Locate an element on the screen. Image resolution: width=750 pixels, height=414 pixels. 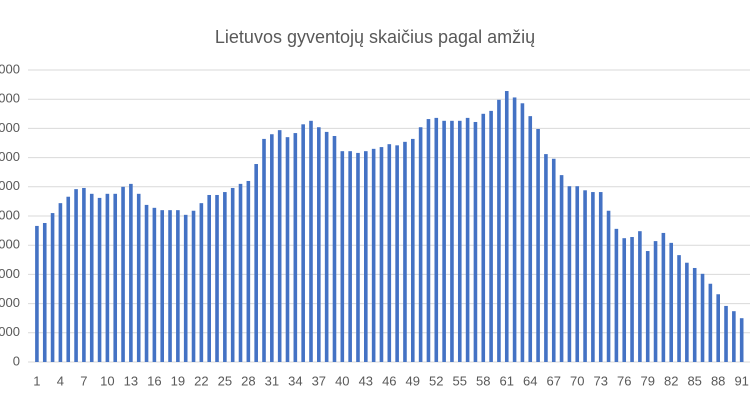
x-tick-label: 43 is located at coordinates (366, 380).